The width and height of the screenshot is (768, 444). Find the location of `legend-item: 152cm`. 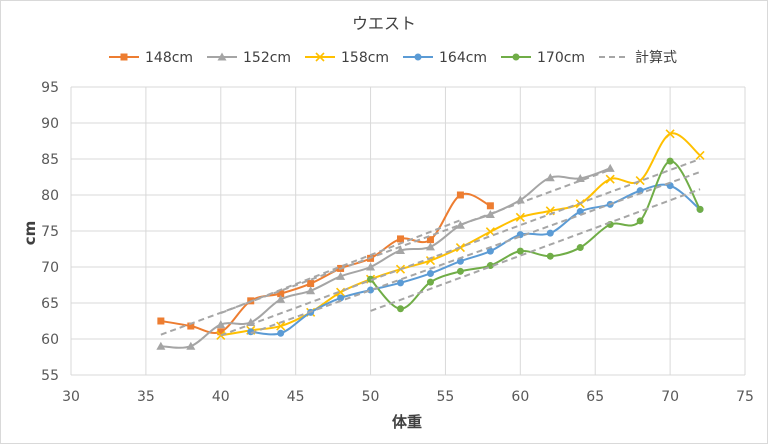

legend-item: 152cm is located at coordinates (249, 58).